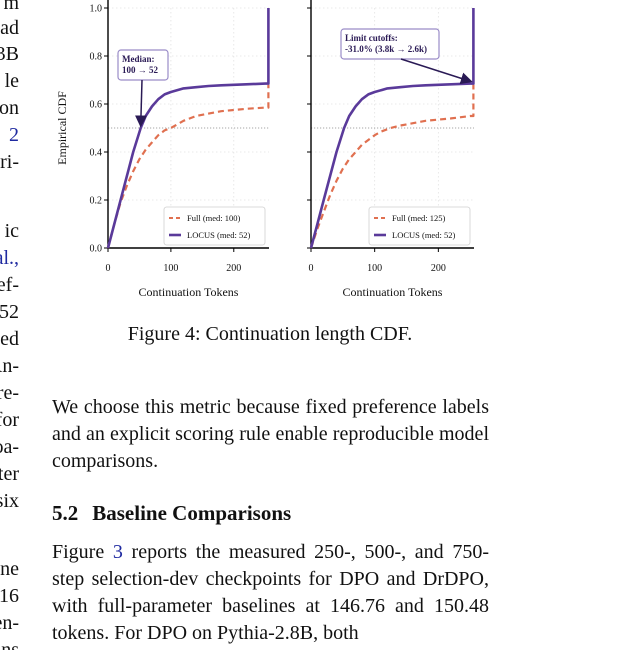  I want to click on panel-left-x-tick-label: 200, so click(233, 268).